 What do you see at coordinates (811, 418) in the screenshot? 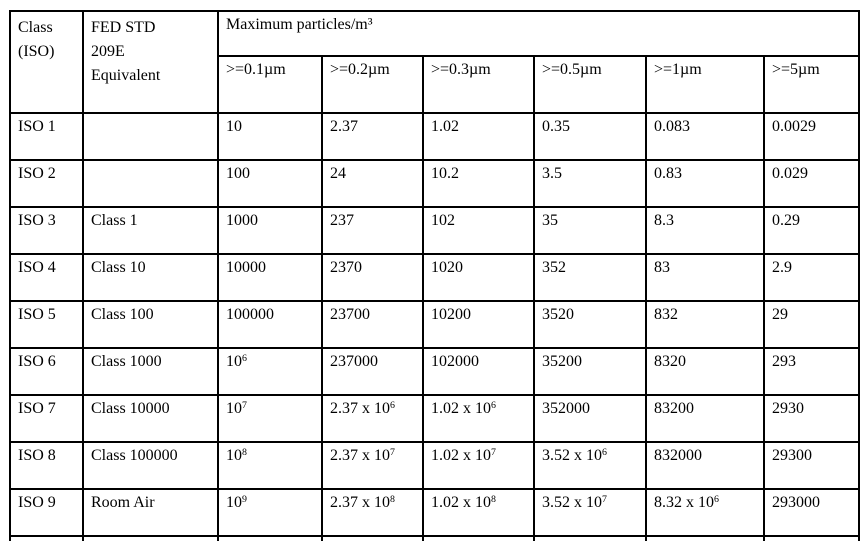
I see `cell-particles-ge-5um: 2930` at bounding box center [811, 418].